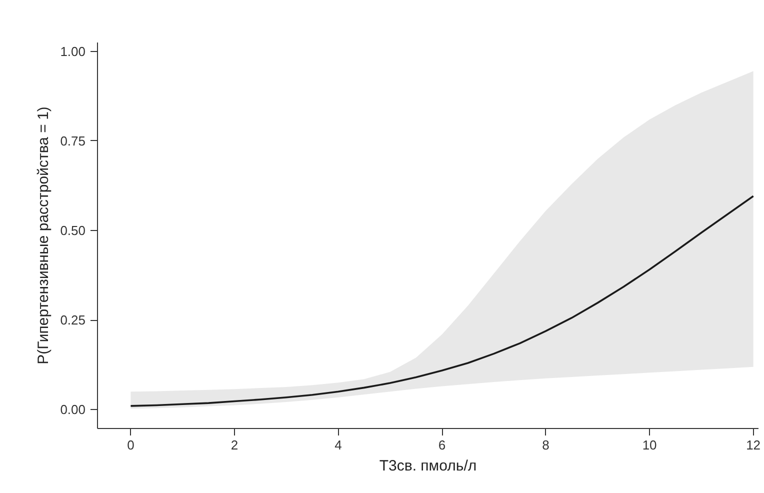 This screenshot has height=493, width=764. What do you see at coordinates (73, 410) in the screenshot?
I see `y-tick-label: 0.00` at bounding box center [73, 410].